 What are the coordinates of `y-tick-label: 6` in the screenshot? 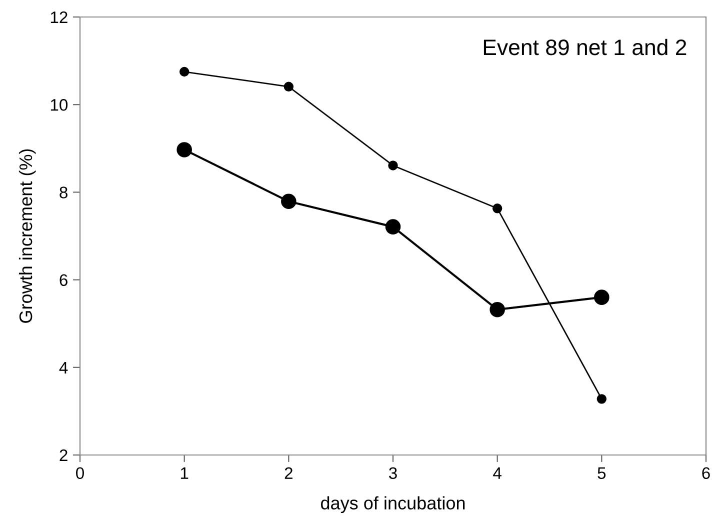 It's located at (64, 280).